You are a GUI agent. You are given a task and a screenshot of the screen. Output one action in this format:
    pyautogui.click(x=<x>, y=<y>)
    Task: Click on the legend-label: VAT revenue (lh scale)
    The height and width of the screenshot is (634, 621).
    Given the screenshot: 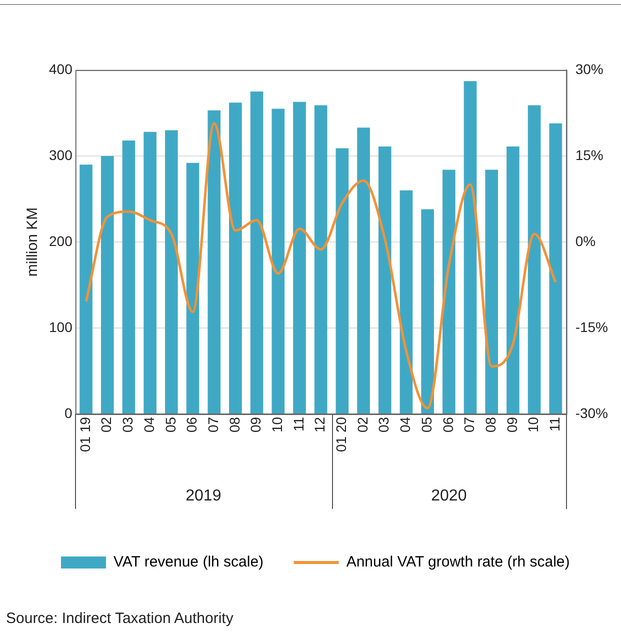 What is the action you would take?
    pyautogui.click(x=188, y=562)
    